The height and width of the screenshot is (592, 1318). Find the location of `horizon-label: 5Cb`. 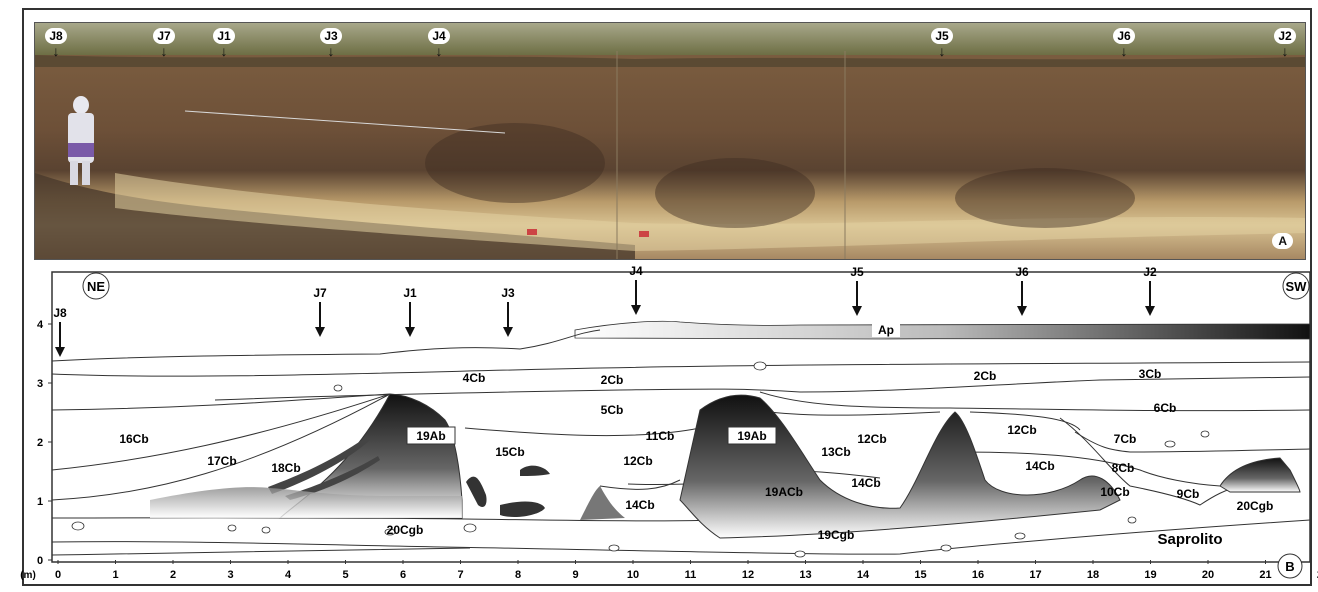

horizon-label: 5Cb is located at coordinates (612, 410).